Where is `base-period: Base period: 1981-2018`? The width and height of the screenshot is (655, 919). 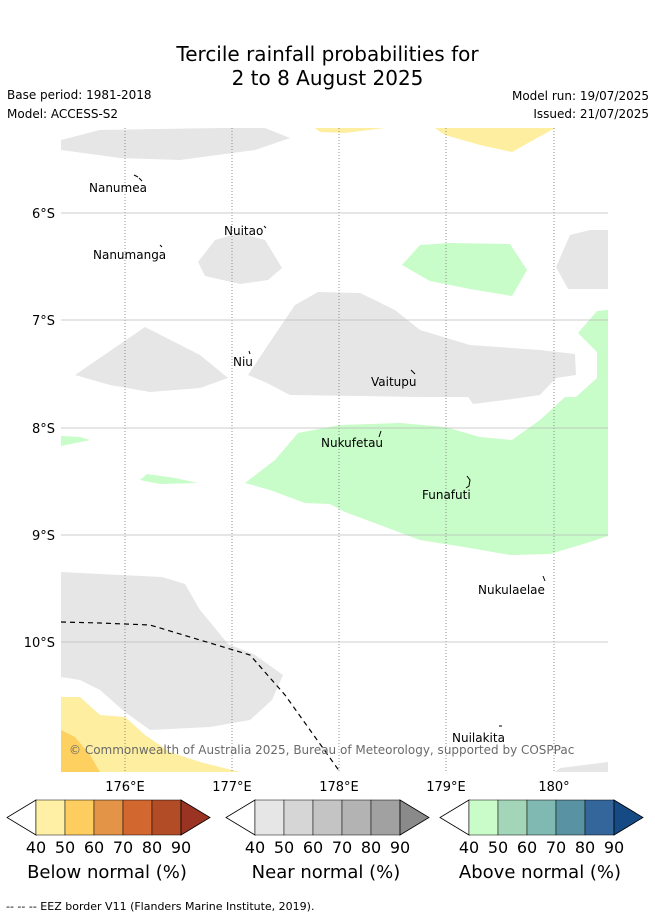
base-period: Base period: 1981-2018 is located at coordinates (79, 95).